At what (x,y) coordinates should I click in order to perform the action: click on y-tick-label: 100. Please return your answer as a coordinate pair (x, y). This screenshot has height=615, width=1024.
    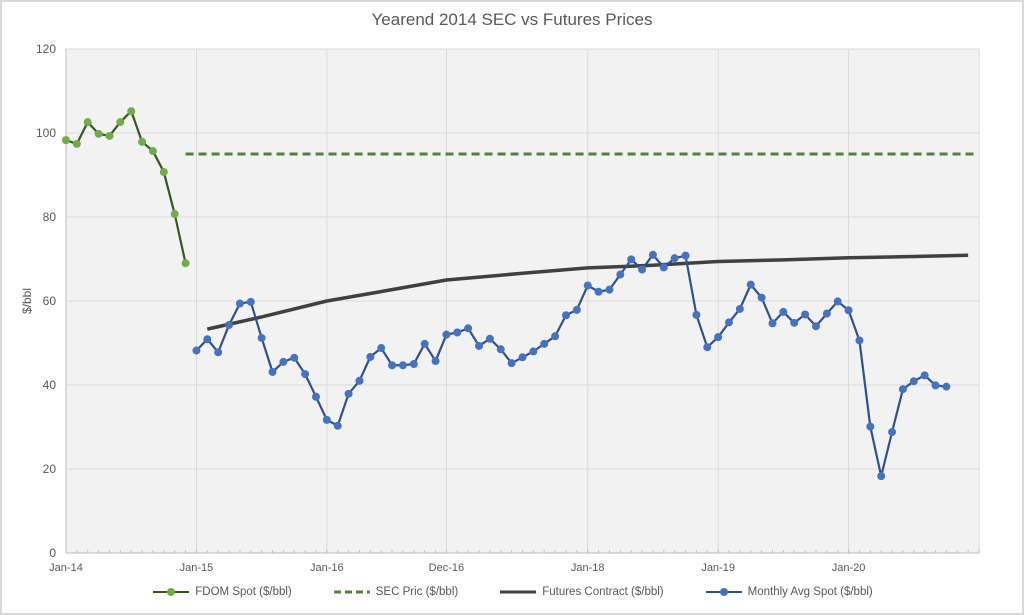
    Looking at the image, I should click on (46, 133).